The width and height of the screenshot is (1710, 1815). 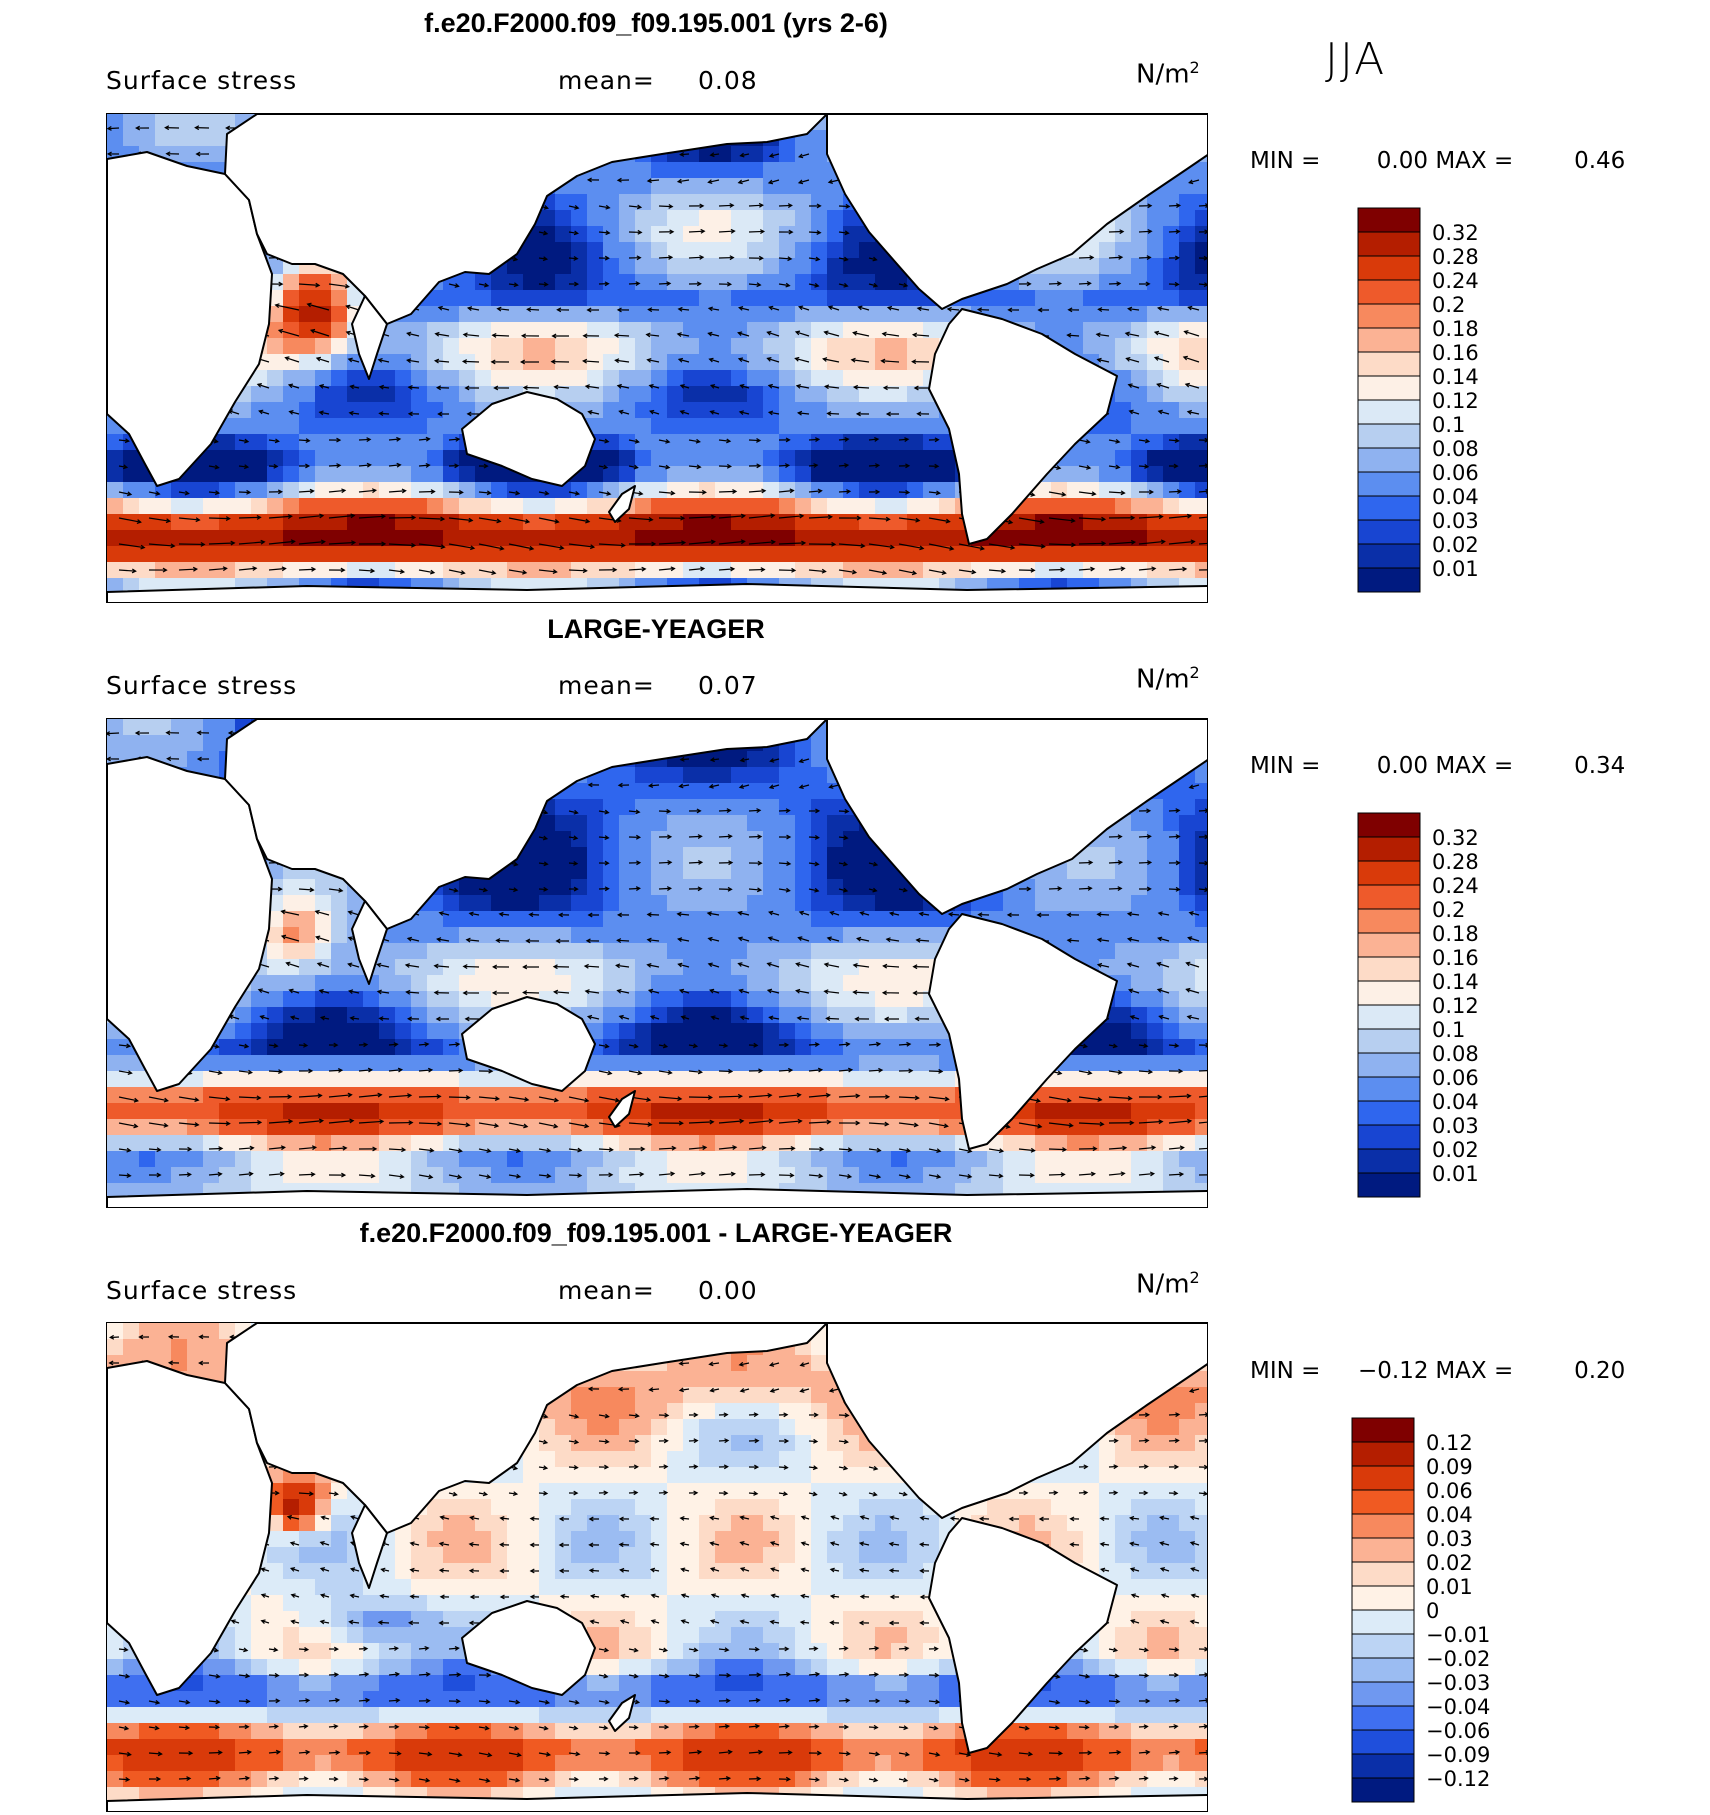 I want to click on colorbar-tick-label: −0.04, so click(x=1458, y=1707).